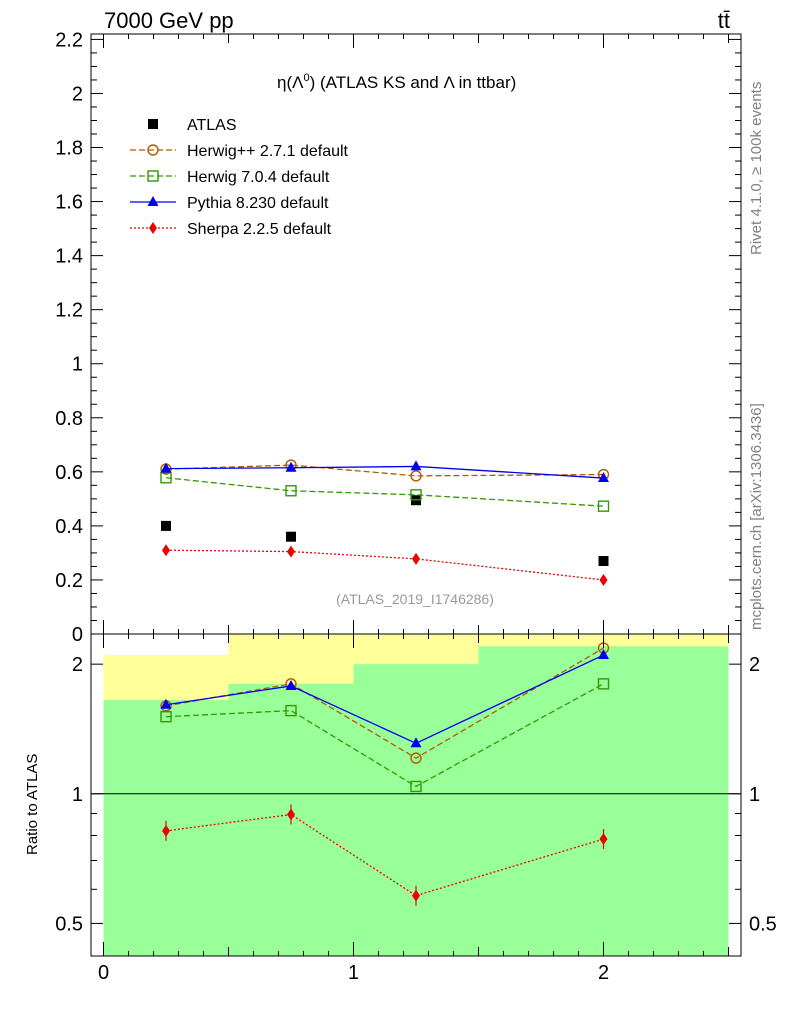 The height and width of the screenshot is (1024, 786). I want to click on plot-title: η(Λ0) (ATLAS KS and Λ in ttbar), so click(396, 82).